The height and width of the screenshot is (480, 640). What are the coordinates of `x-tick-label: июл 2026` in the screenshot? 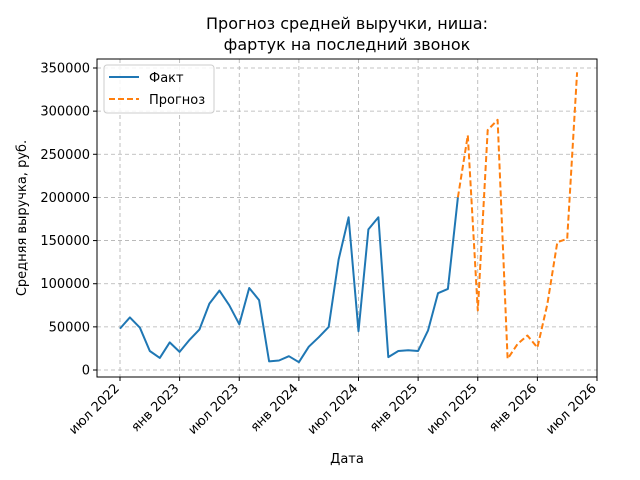 It's located at (571, 409).